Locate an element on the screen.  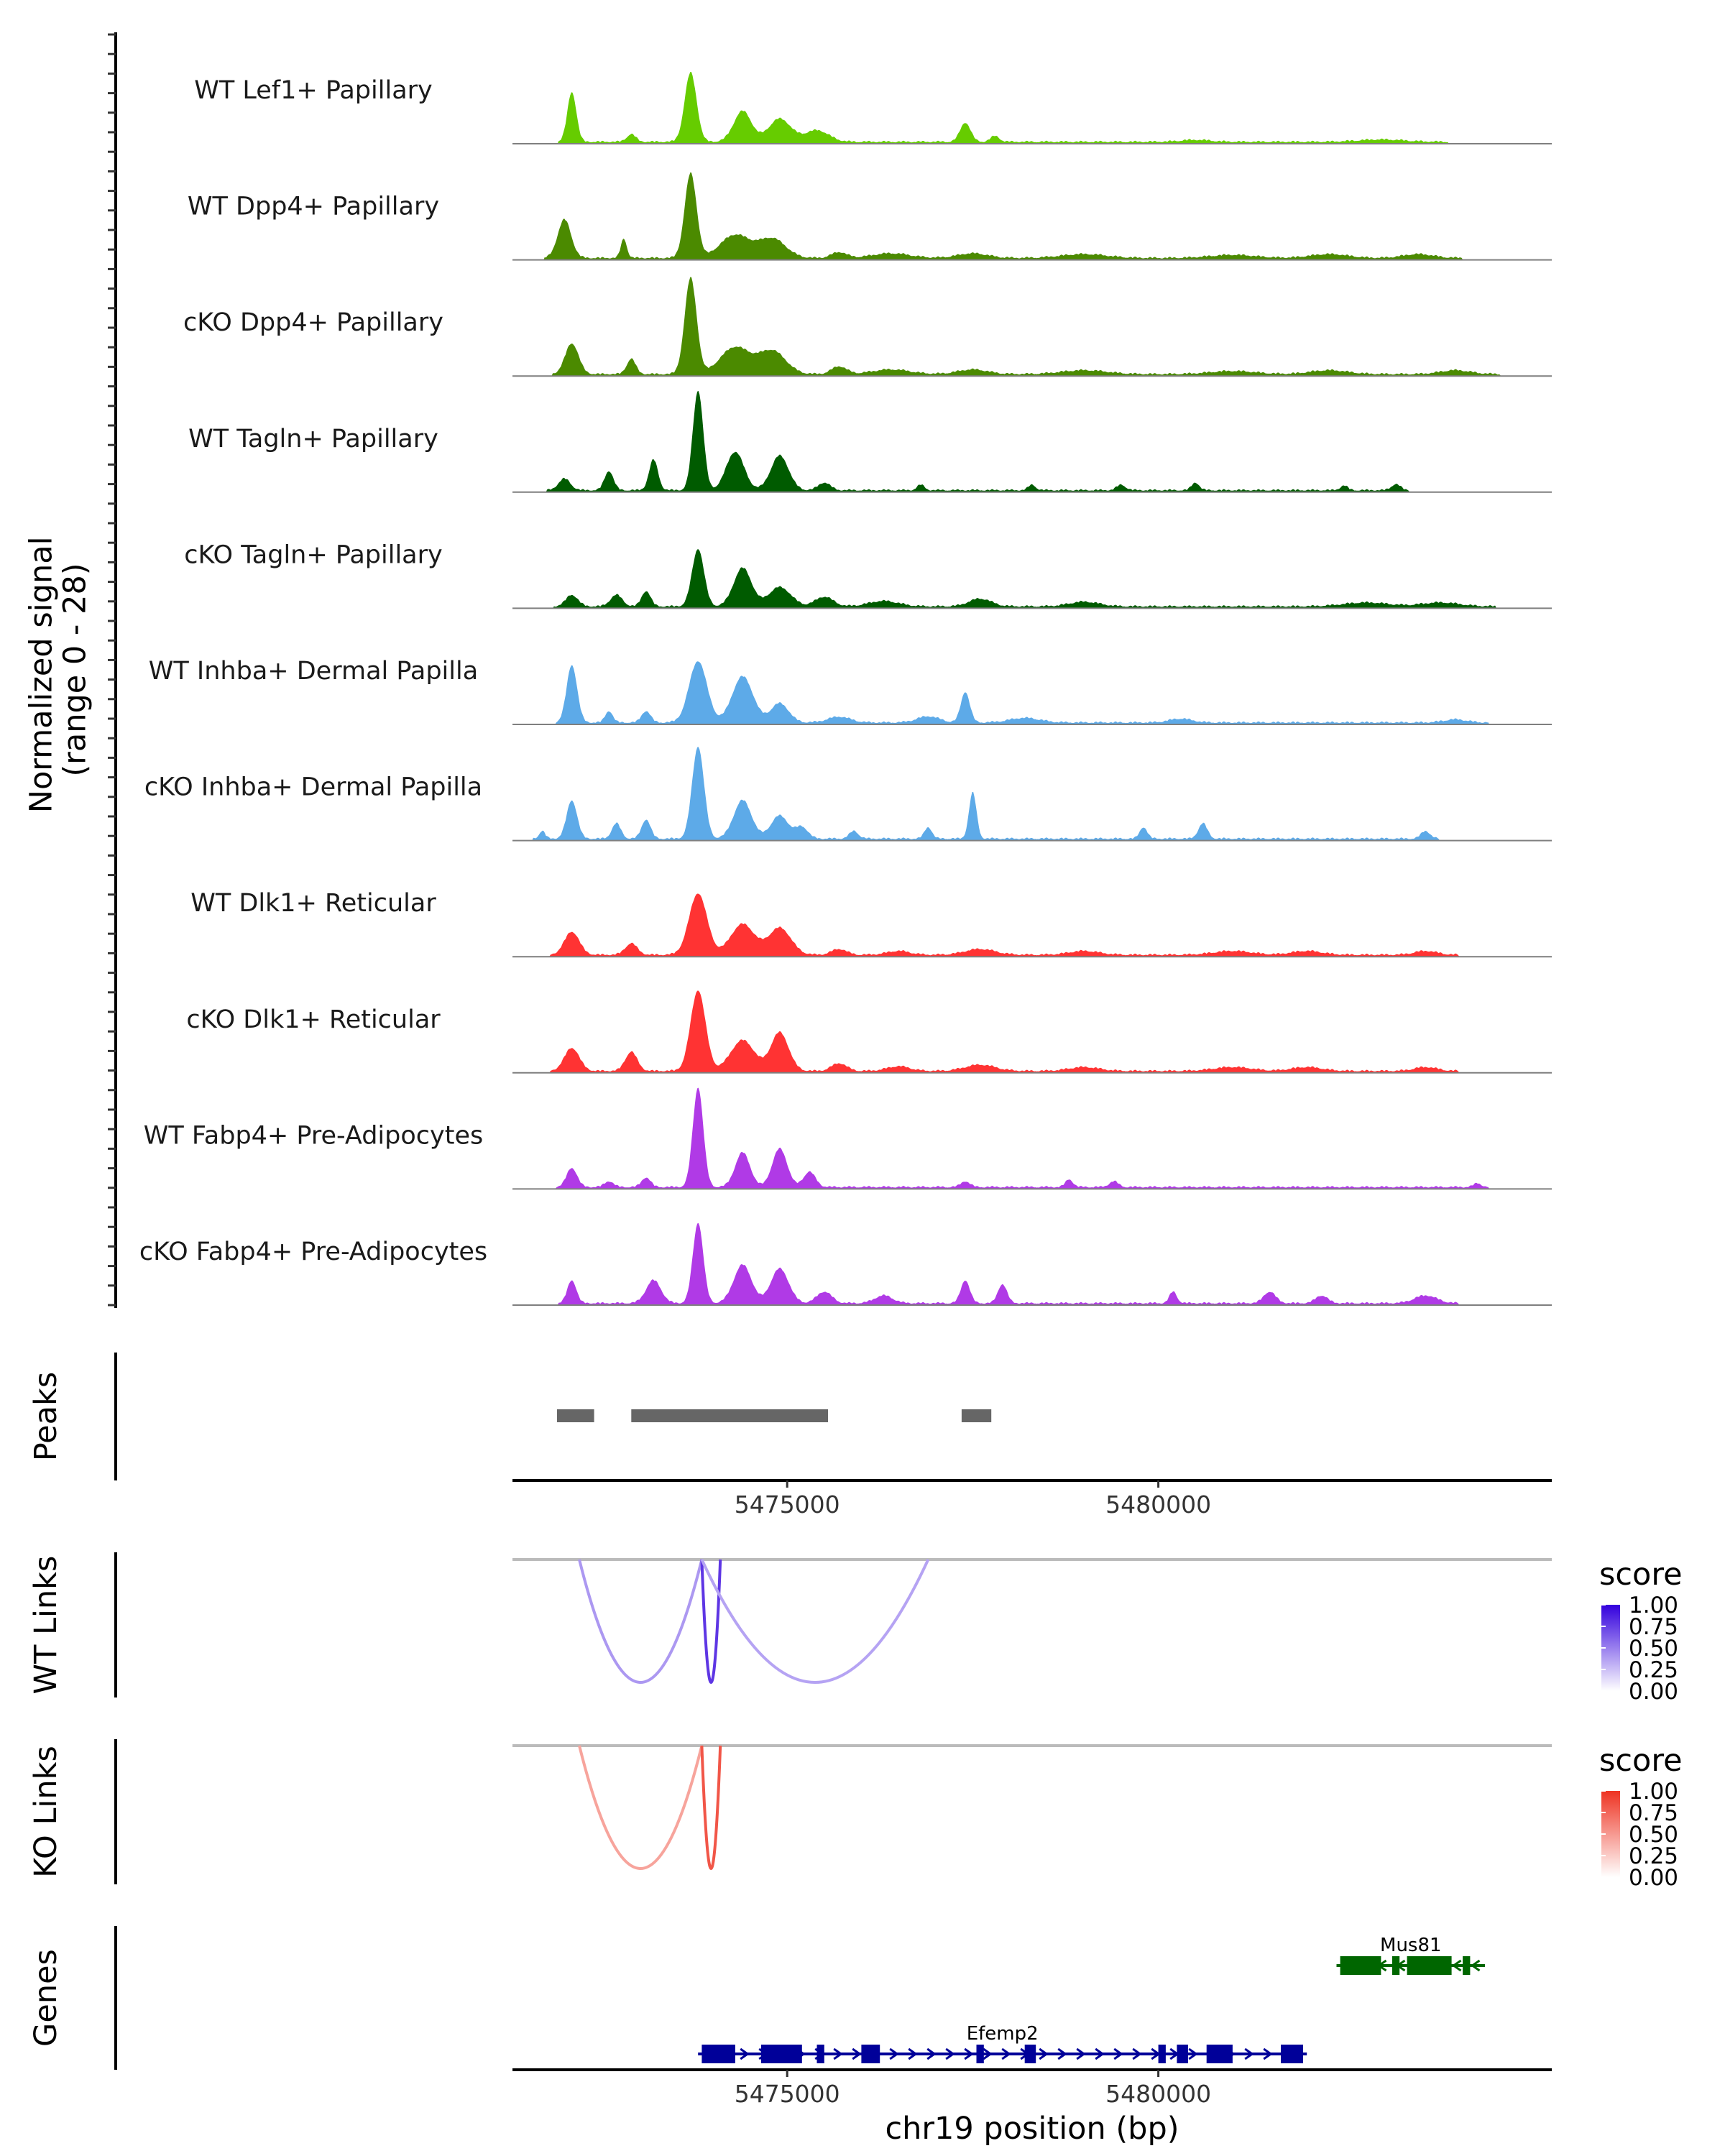
ko-link-arcs is located at coordinates (650, 1807).